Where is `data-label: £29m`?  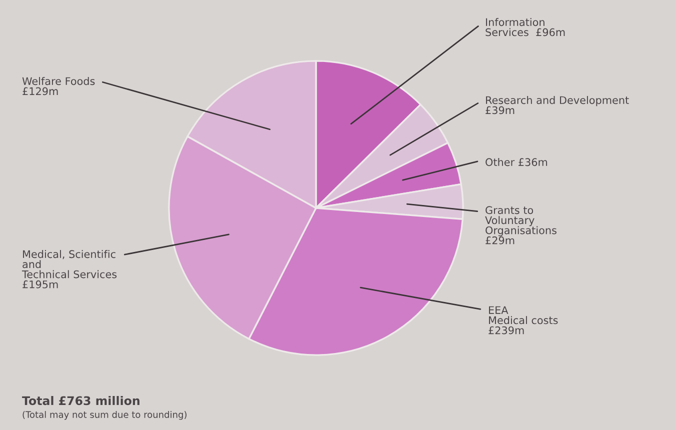
data-label: £29m is located at coordinates (500, 240).